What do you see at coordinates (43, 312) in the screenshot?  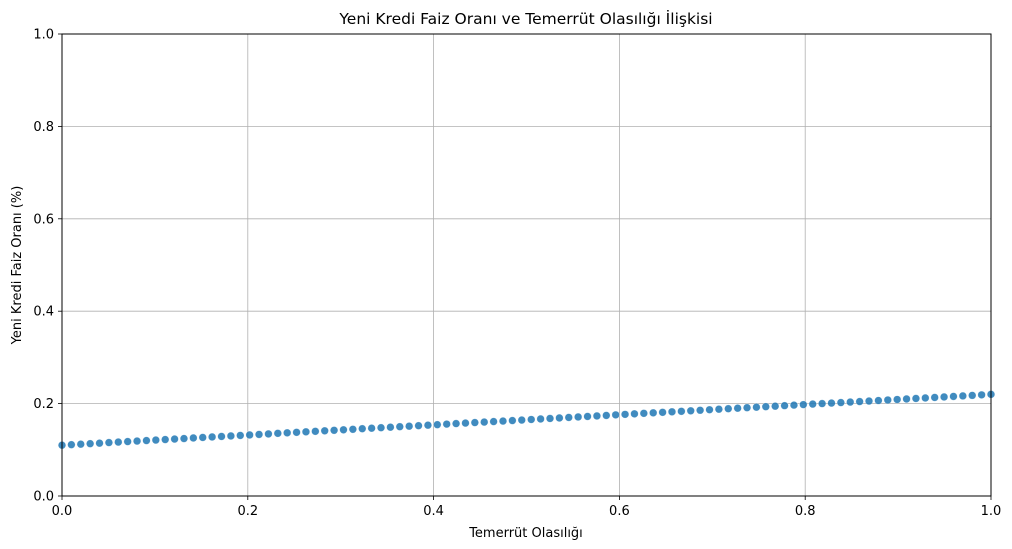 I see `y-tick-label: 0.4` at bounding box center [43, 312].